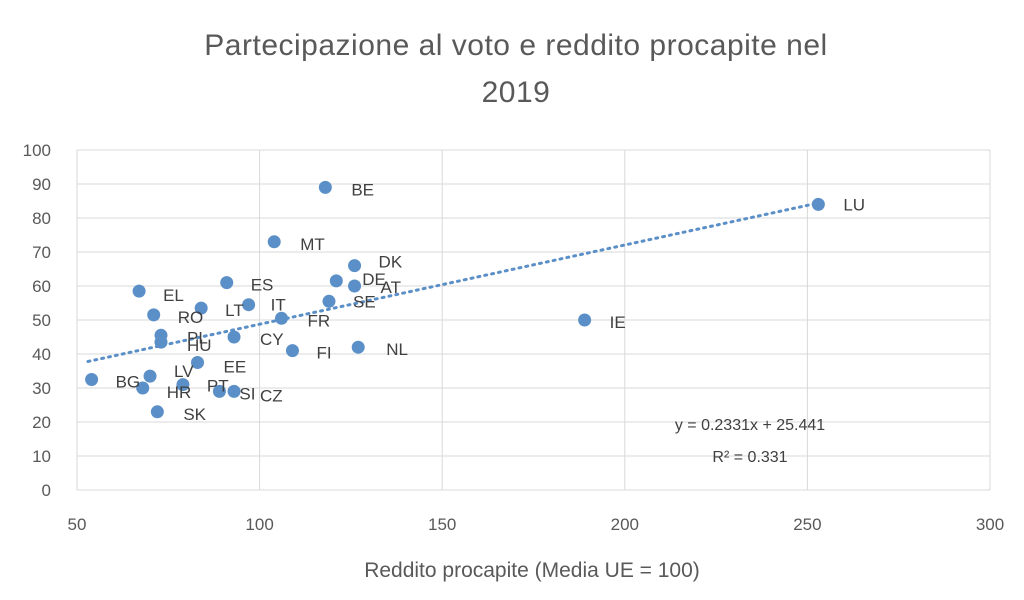 The height and width of the screenshot is (600, 1024). I want to click on point-label-hr: HR, so click(179, 392).